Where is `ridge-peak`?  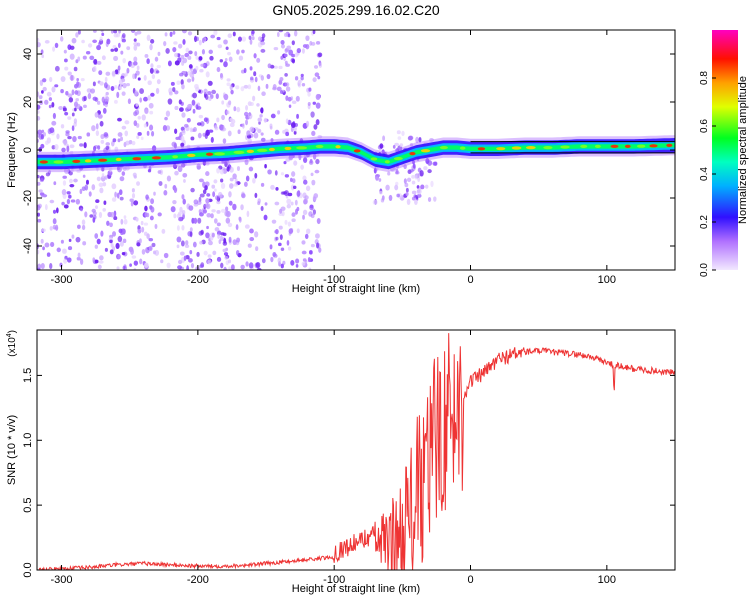 ridge-peak is located at coordinates (76, 161).